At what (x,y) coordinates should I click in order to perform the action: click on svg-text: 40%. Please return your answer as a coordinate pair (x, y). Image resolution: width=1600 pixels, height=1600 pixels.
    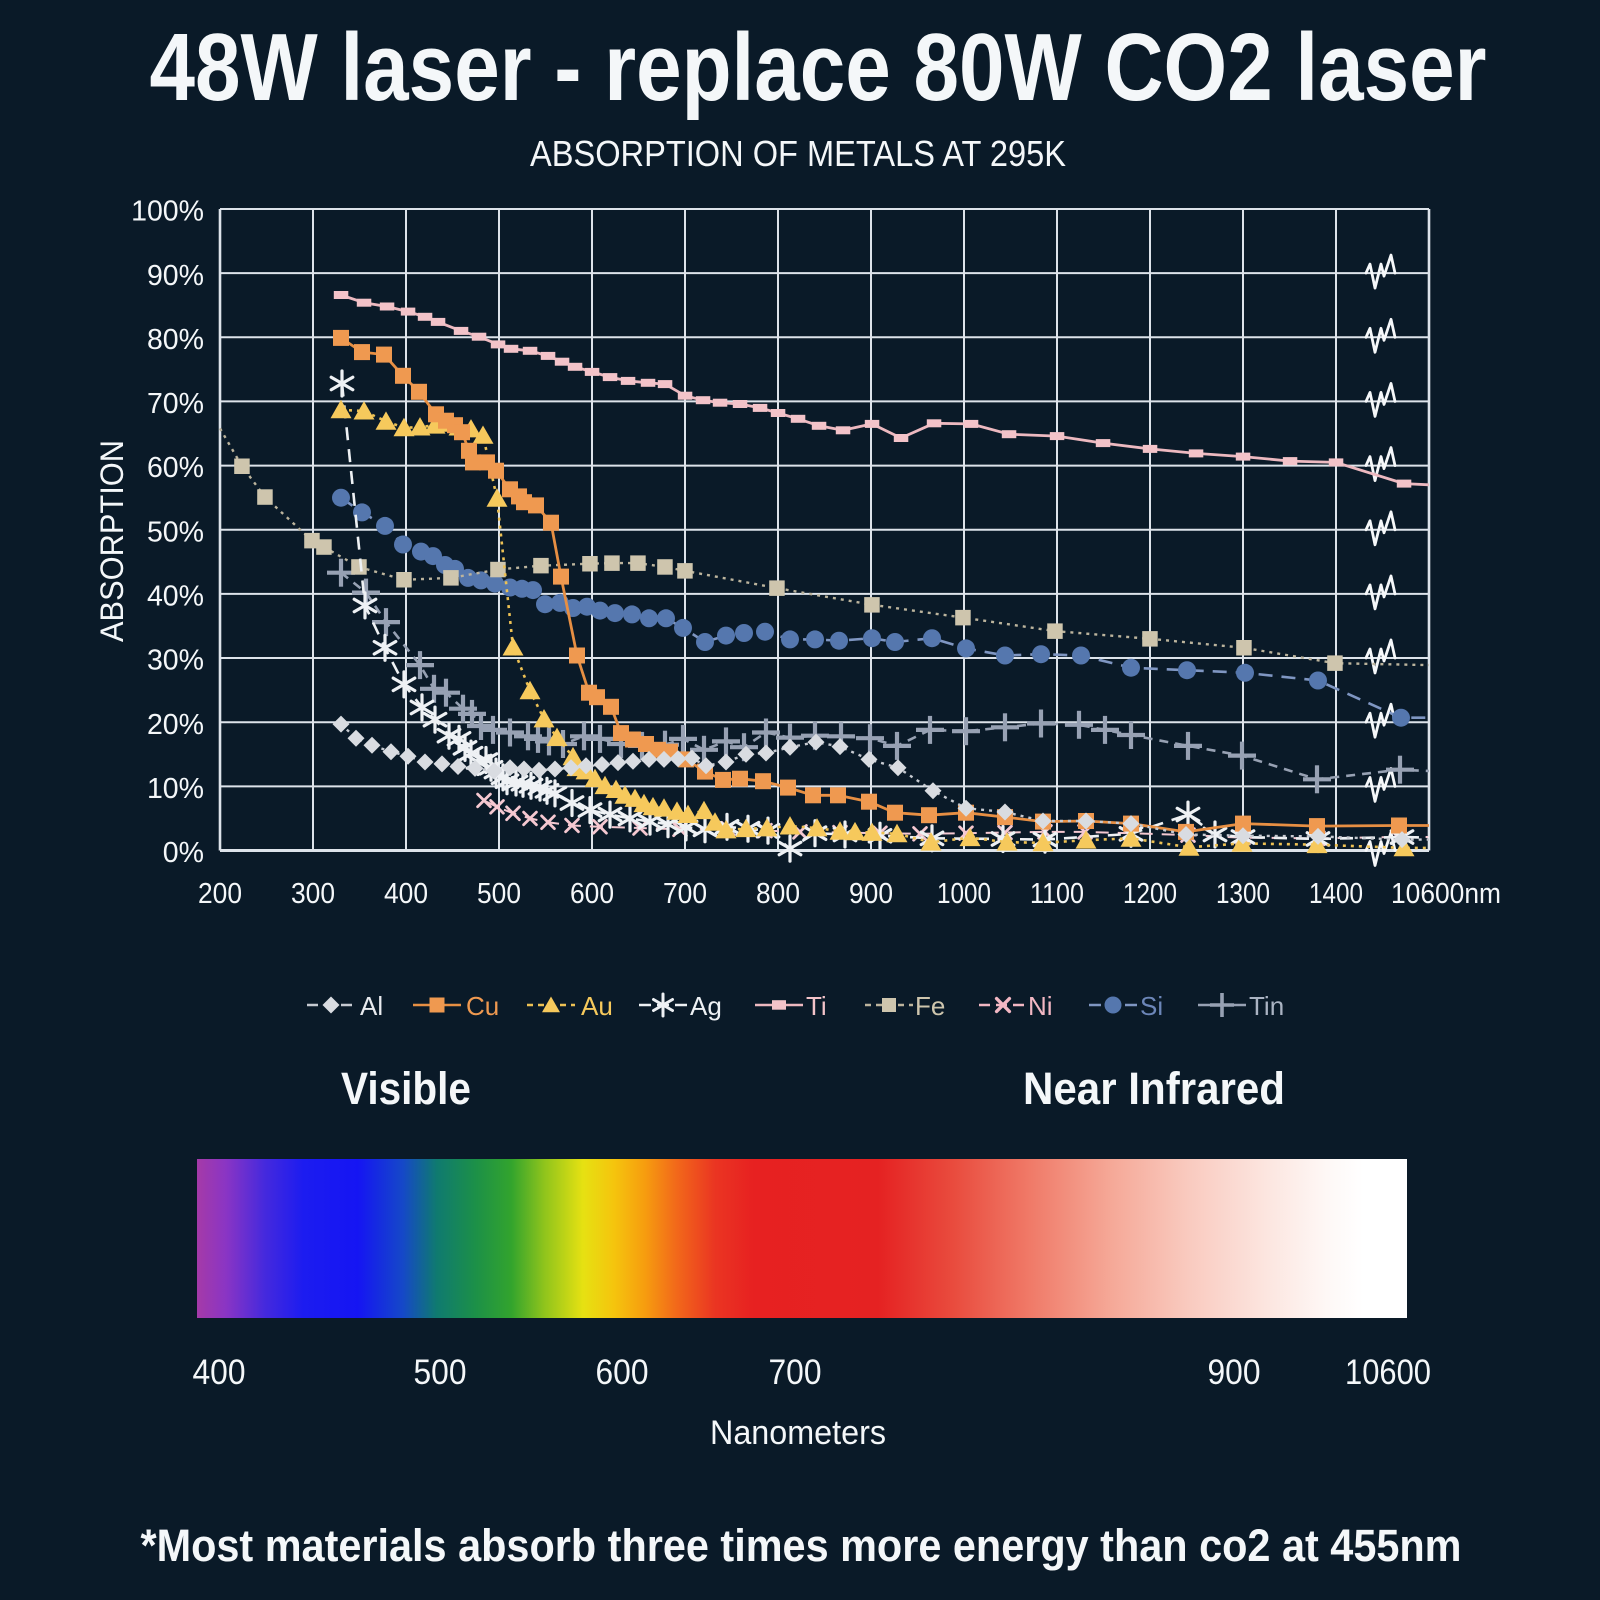
    Looking at the image, I should click on (175, 597).